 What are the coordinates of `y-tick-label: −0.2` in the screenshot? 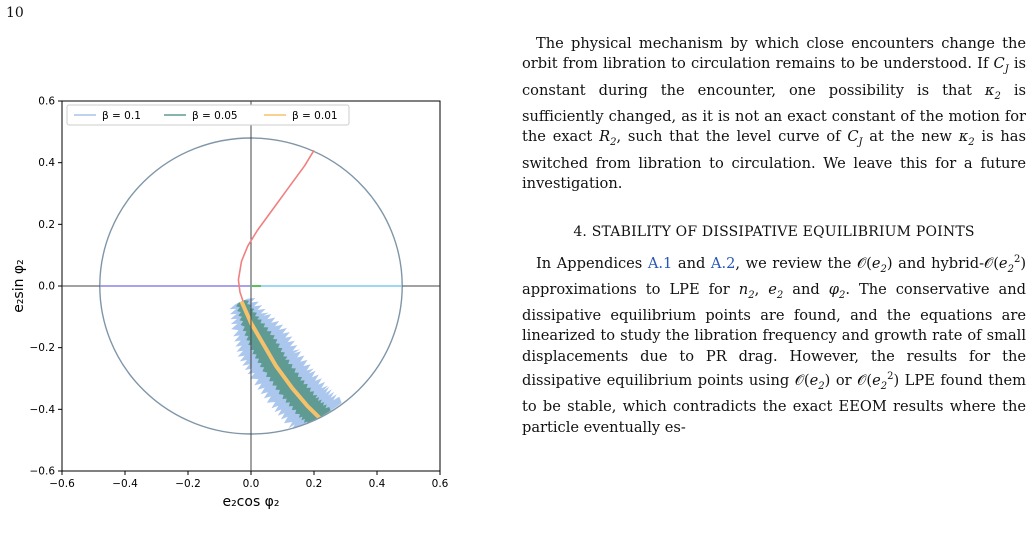 It's located at (43, 348).